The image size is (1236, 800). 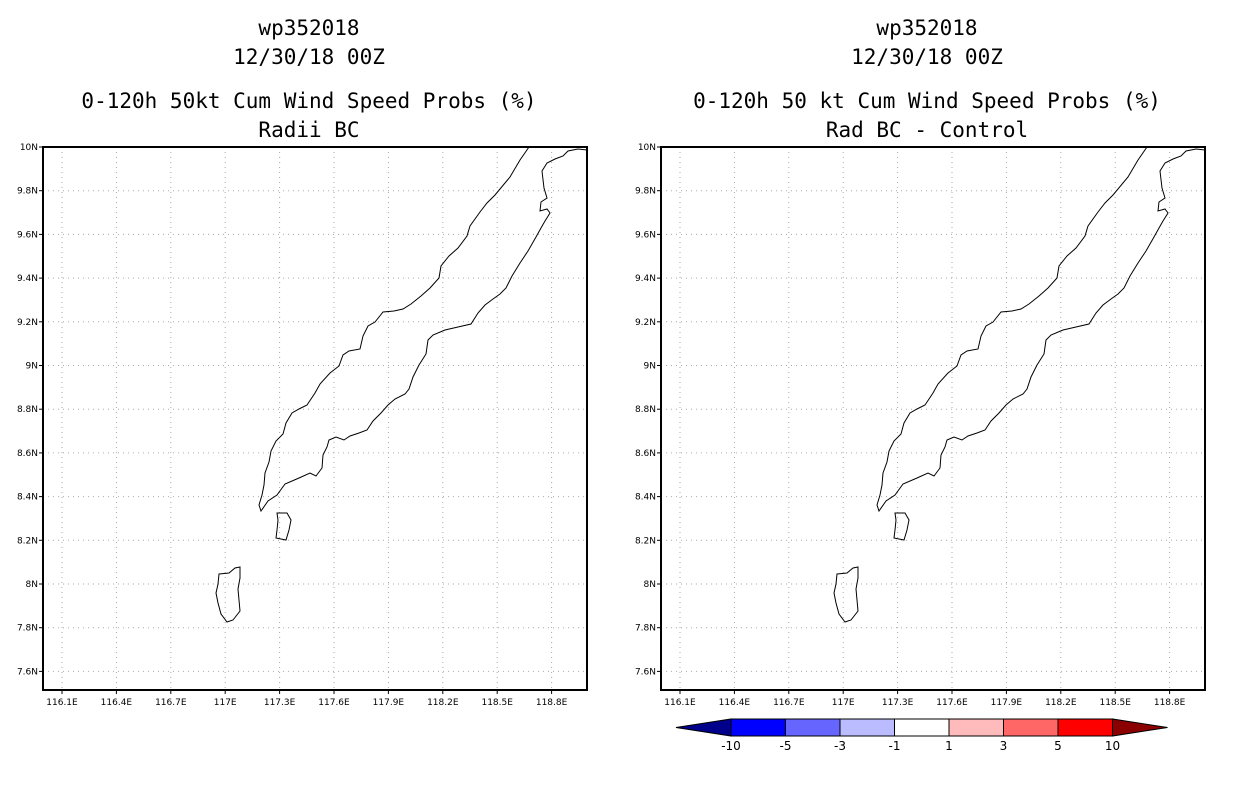 I want to click on map-subtitle: Radii BC, so click(x=309, y=130).